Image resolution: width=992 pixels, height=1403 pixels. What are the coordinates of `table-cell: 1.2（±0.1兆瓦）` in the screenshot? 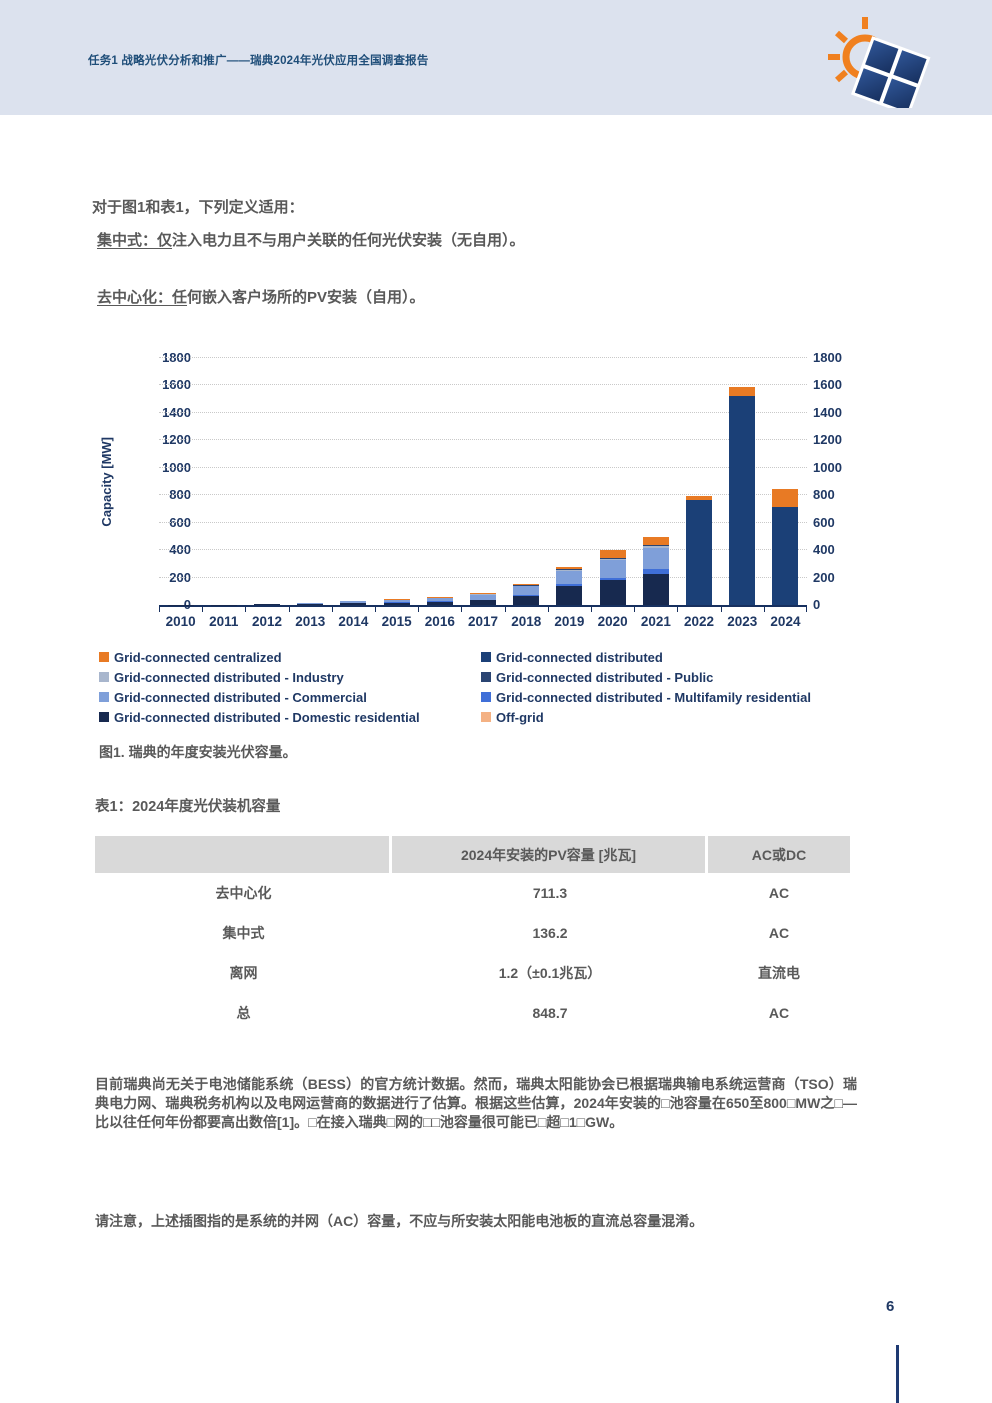 It's located at (550, 973).